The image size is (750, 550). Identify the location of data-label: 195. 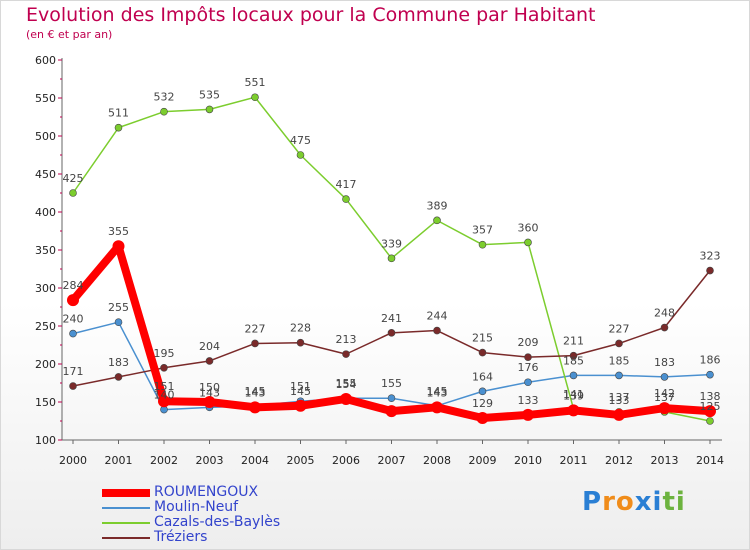
(164, 353).